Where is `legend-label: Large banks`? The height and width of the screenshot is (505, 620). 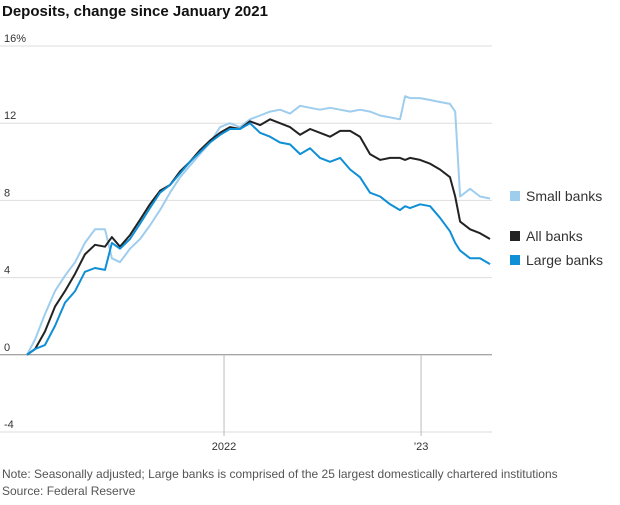
legend-label: Large banks is located at coordinates (564, 260).